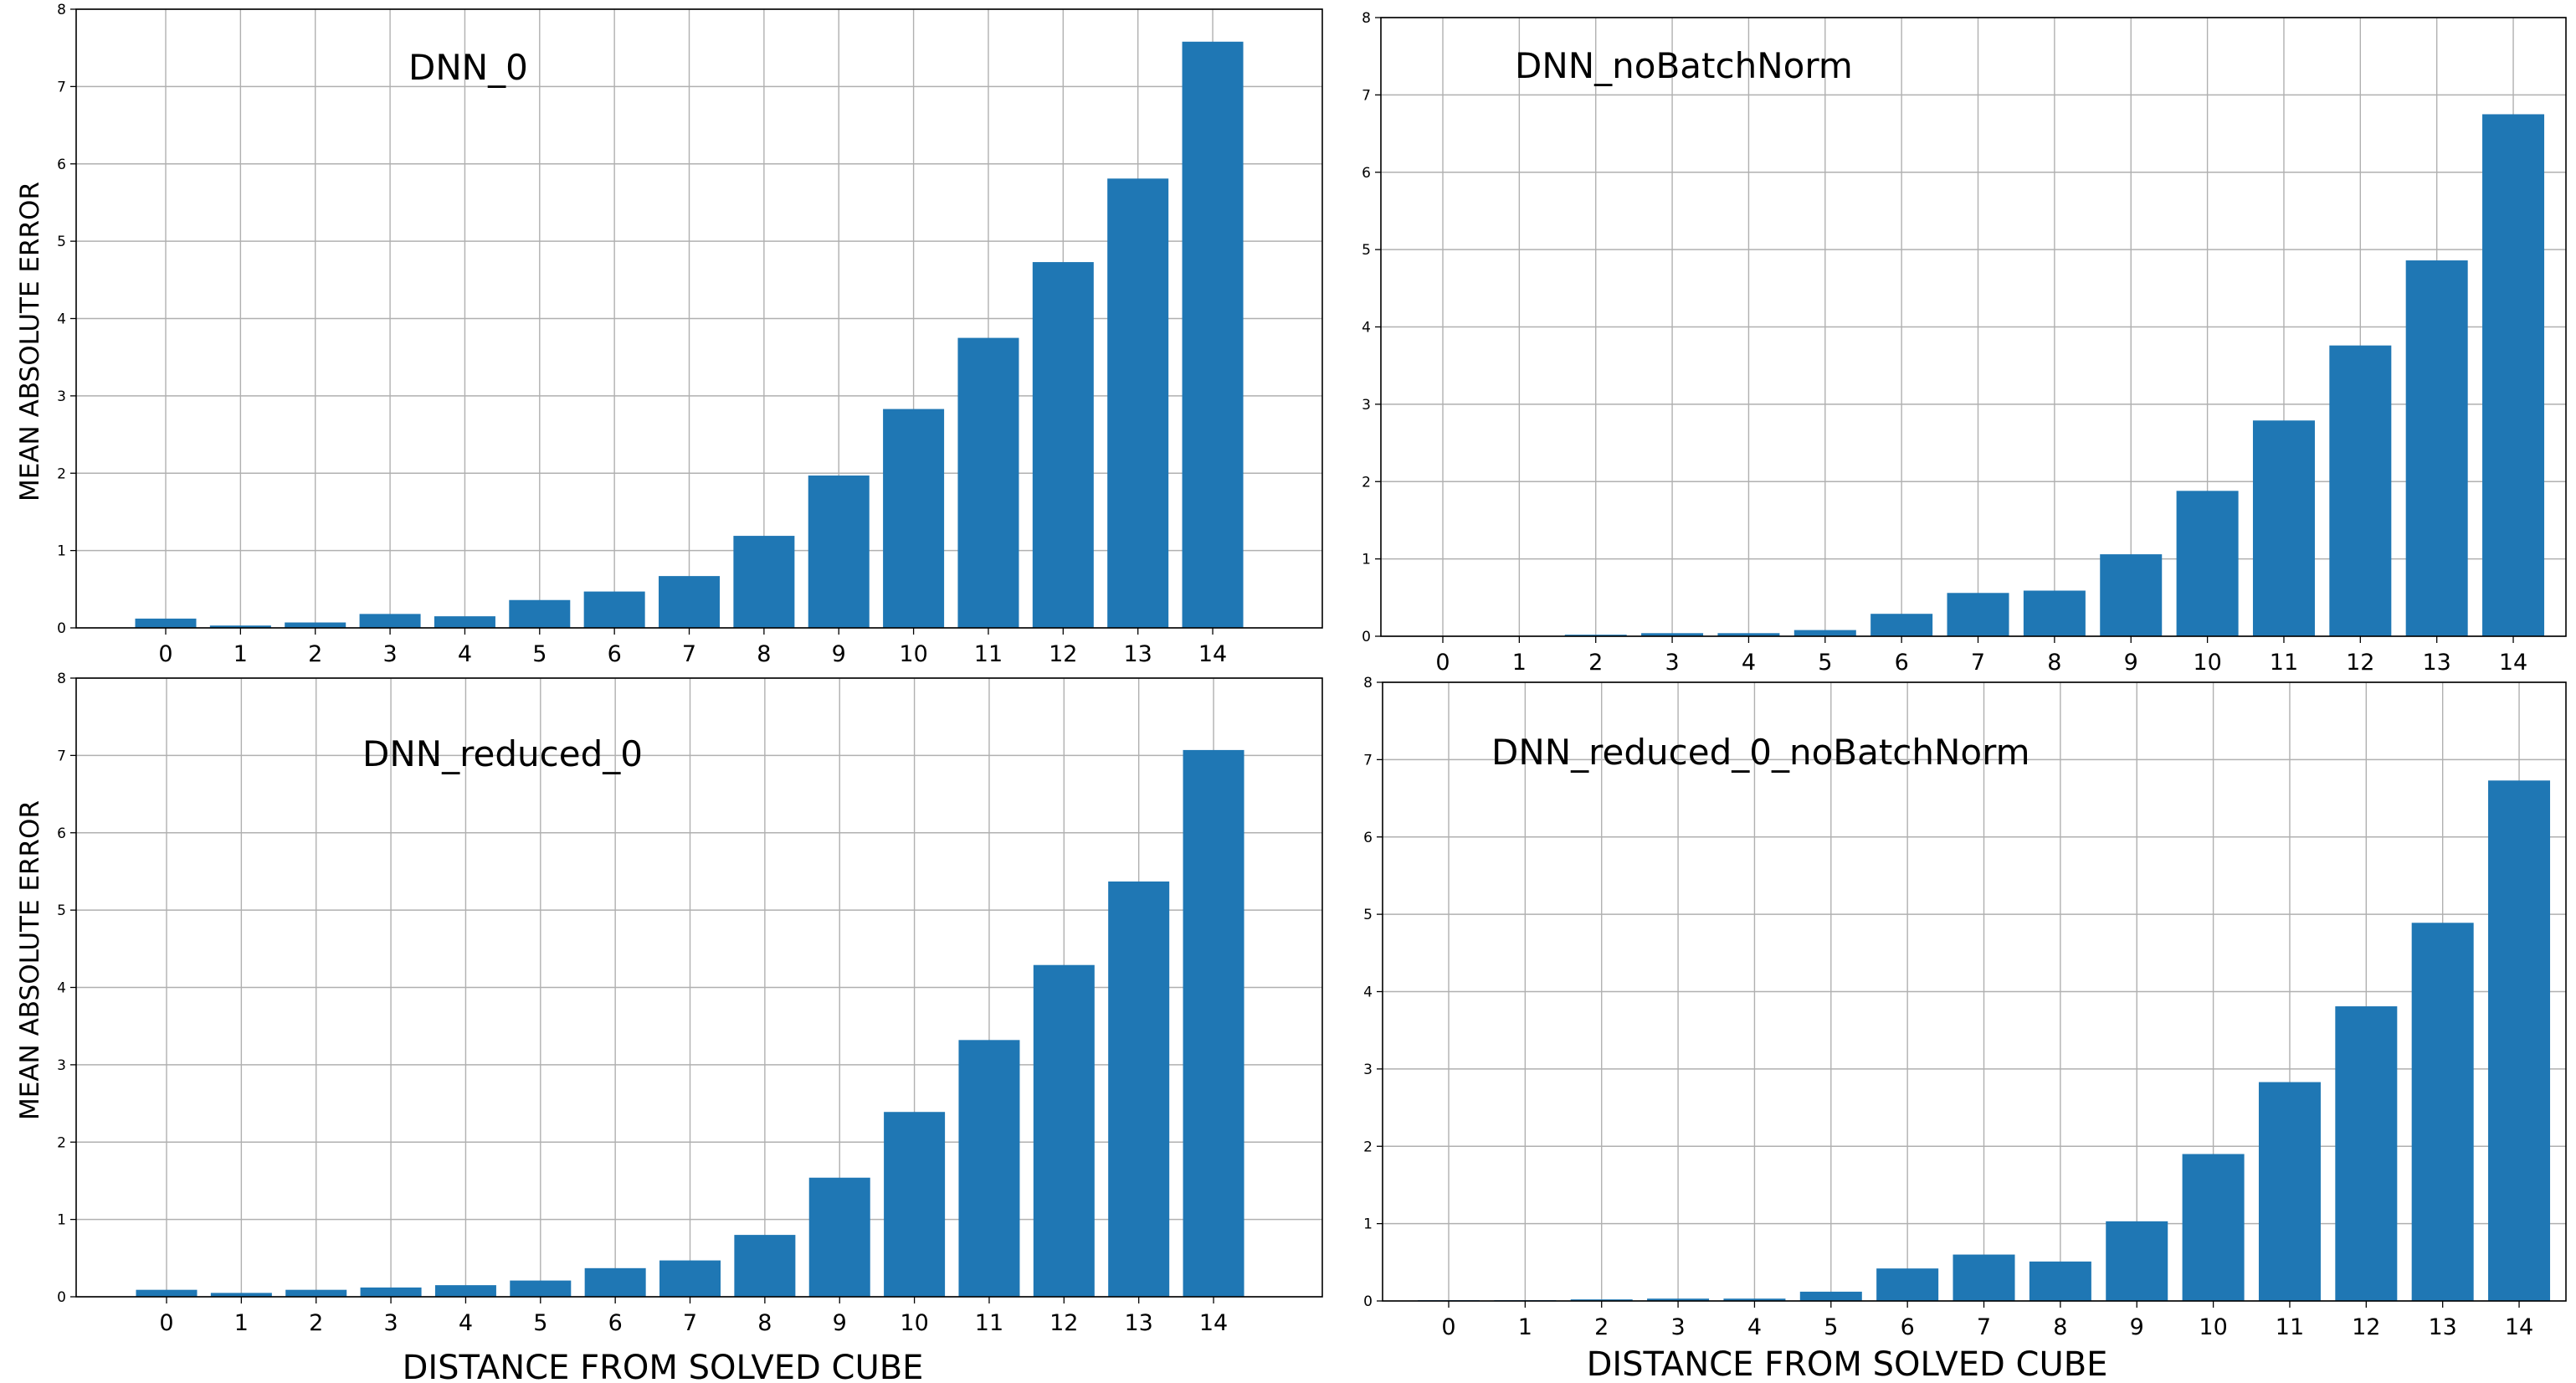 The width and height of the screenshot is (2576, 1383). Describe the element at coordinates (315, 654) in the screenshot. I see `x-tick-label: 2` at that location.